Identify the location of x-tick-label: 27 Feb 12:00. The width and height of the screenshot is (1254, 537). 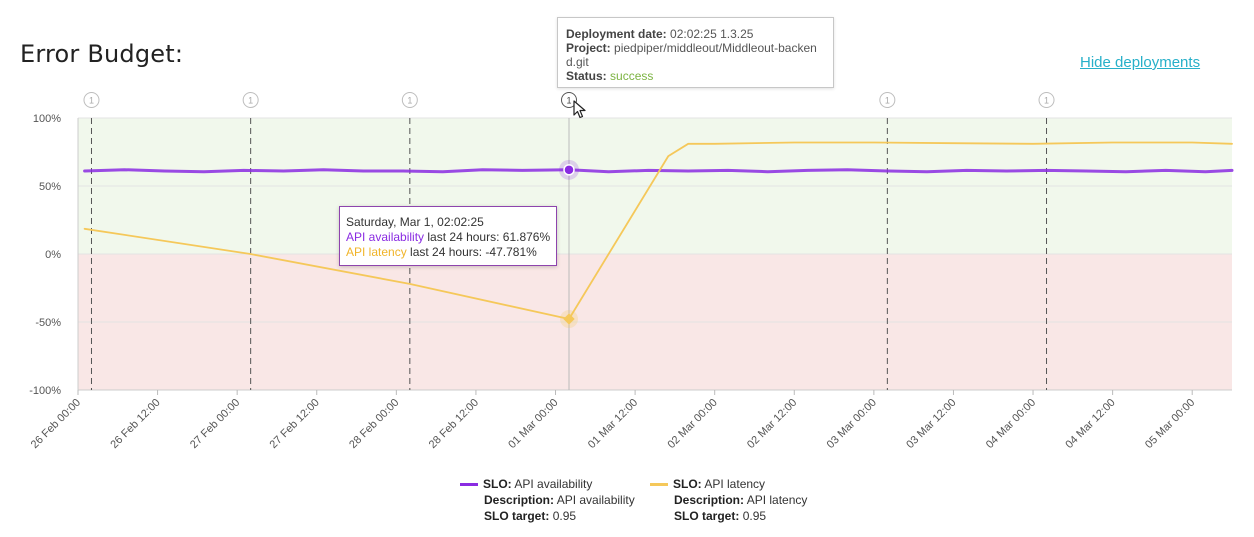
(295, 424).